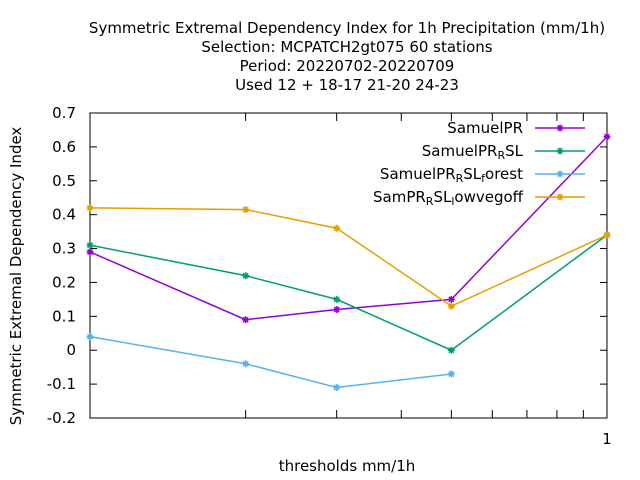 The height and width of the screenshot is (480, 640). What do you see at coordinates (16, 276) in the screenshot?
I see `y-axis-label: Symmetric Extremal Dependency Index` at bounding box center [16, 276].